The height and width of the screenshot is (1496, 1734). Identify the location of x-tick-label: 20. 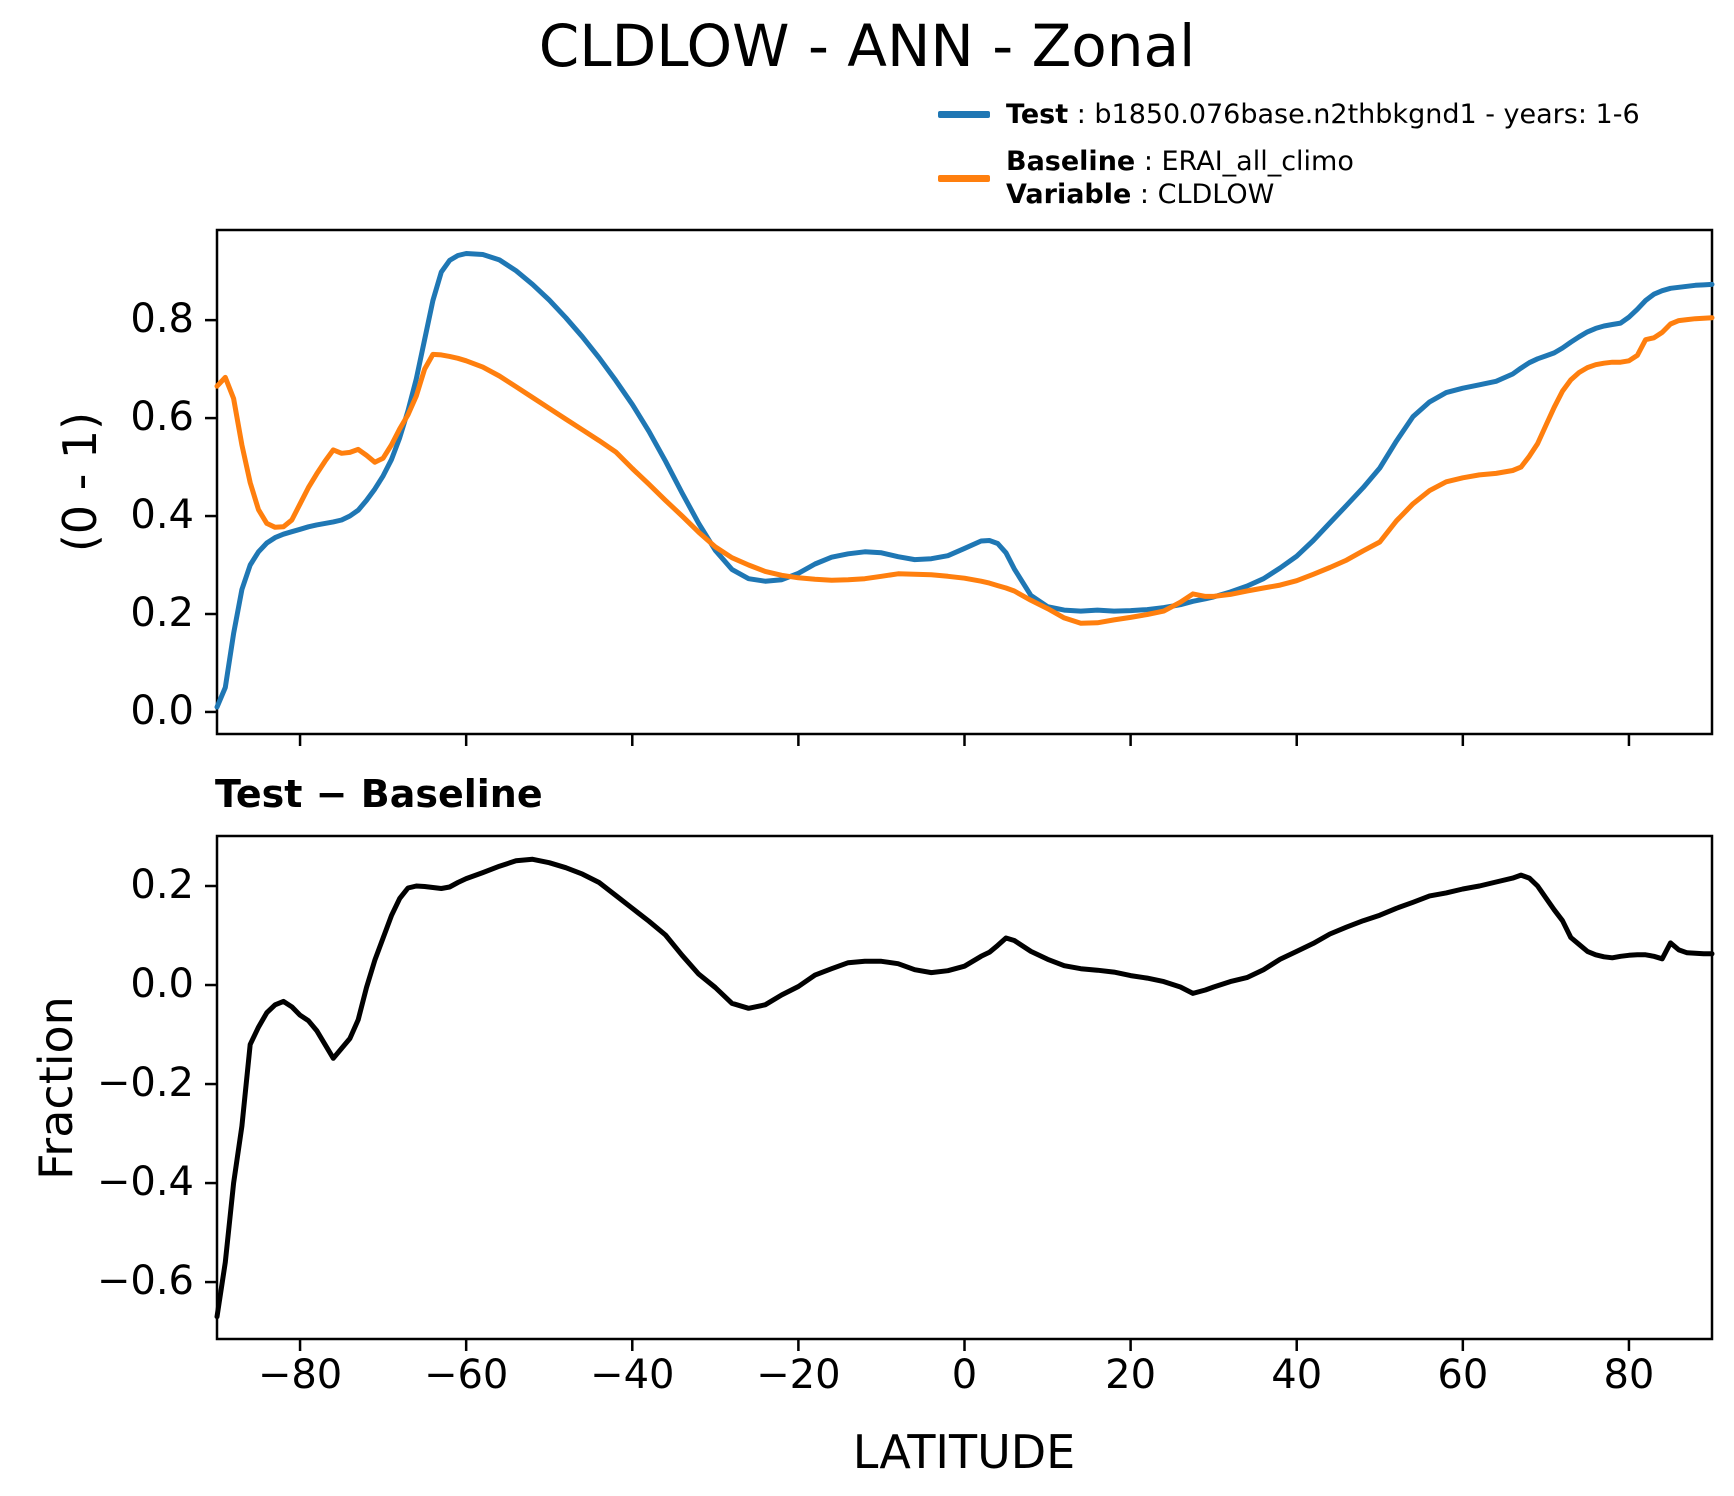
(1131, 1375).